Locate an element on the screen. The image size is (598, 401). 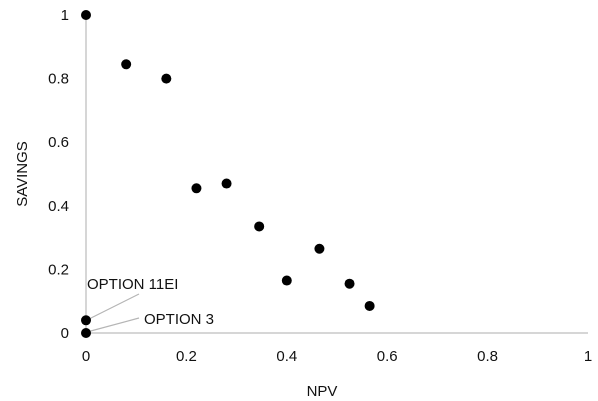
x-tick-label: 0.8 is located at coordinates (487, 356).